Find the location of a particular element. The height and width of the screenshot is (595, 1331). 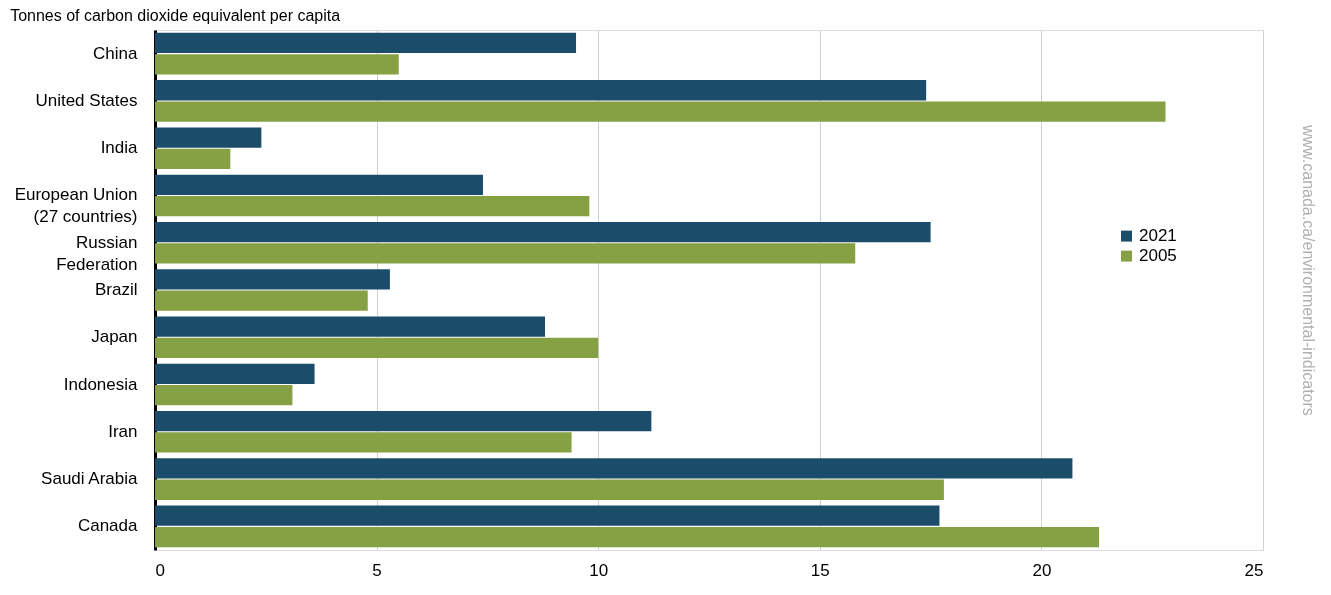

x-tick-label: 25 is located at coordinates (1254, 570).